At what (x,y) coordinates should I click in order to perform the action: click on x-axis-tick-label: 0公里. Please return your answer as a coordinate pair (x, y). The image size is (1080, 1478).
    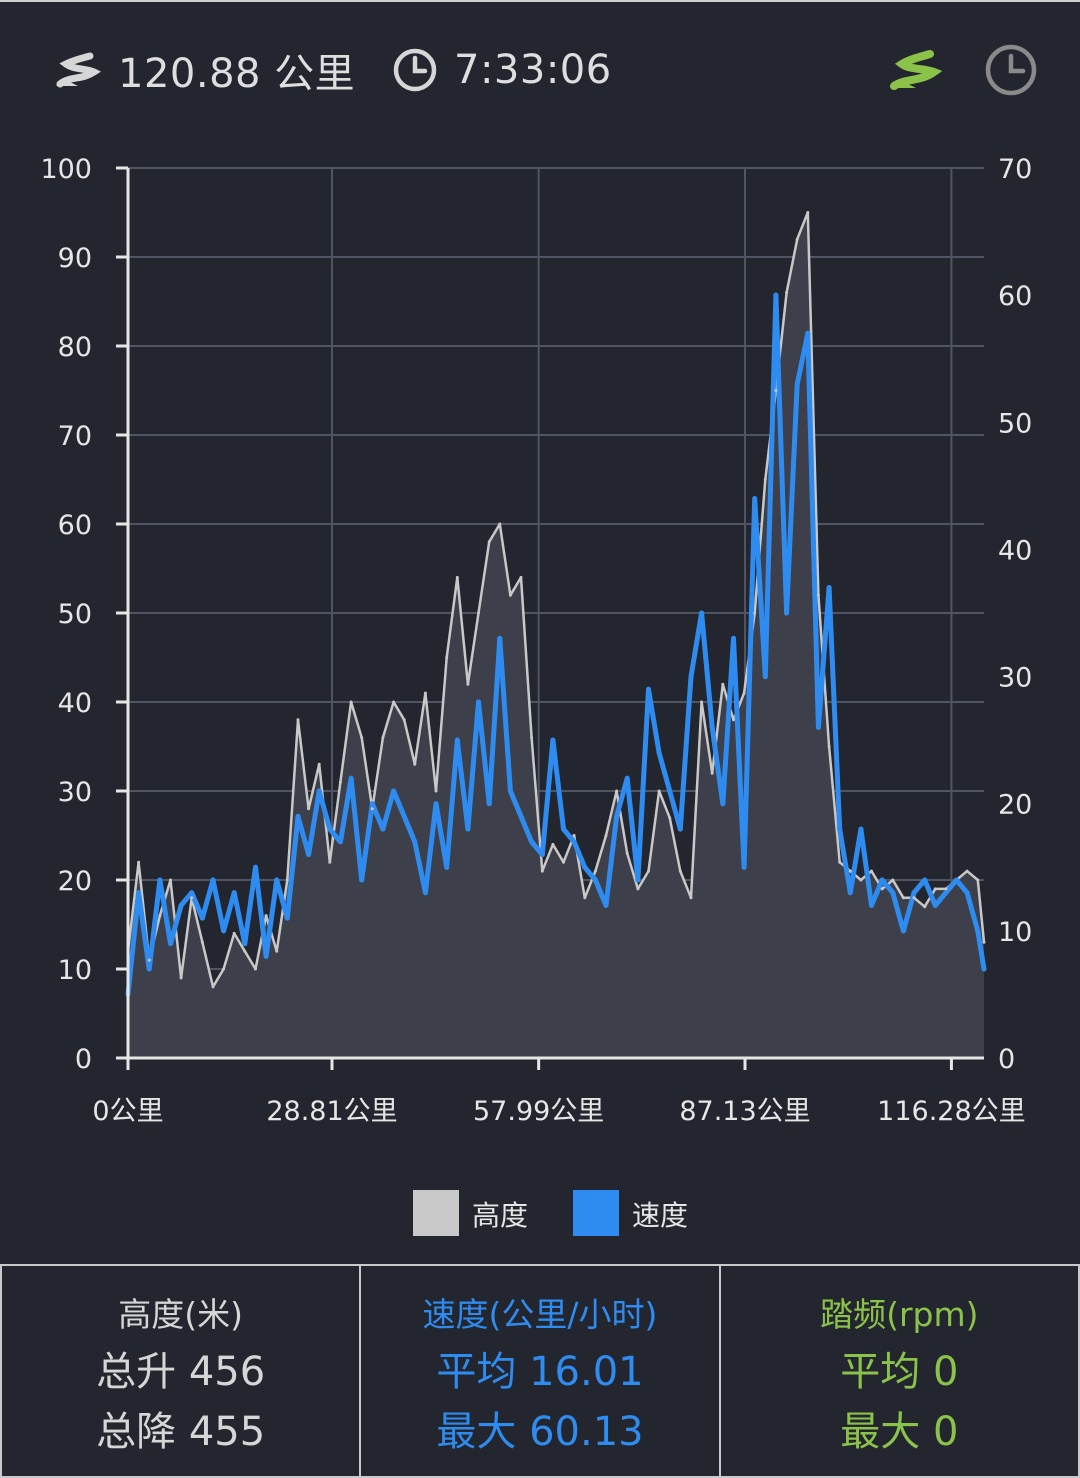
    Looking at the image, I should click on (127, 1111).